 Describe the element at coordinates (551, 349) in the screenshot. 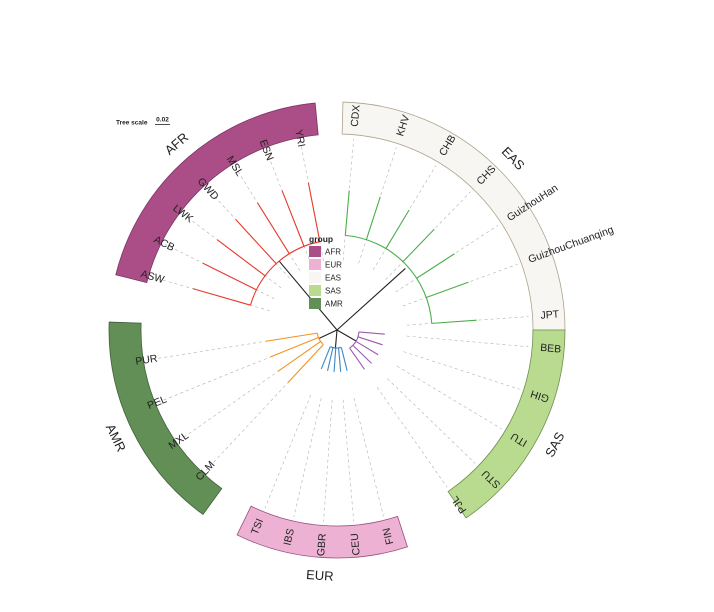

I see `leaf-label-beb: BEB` at that location.